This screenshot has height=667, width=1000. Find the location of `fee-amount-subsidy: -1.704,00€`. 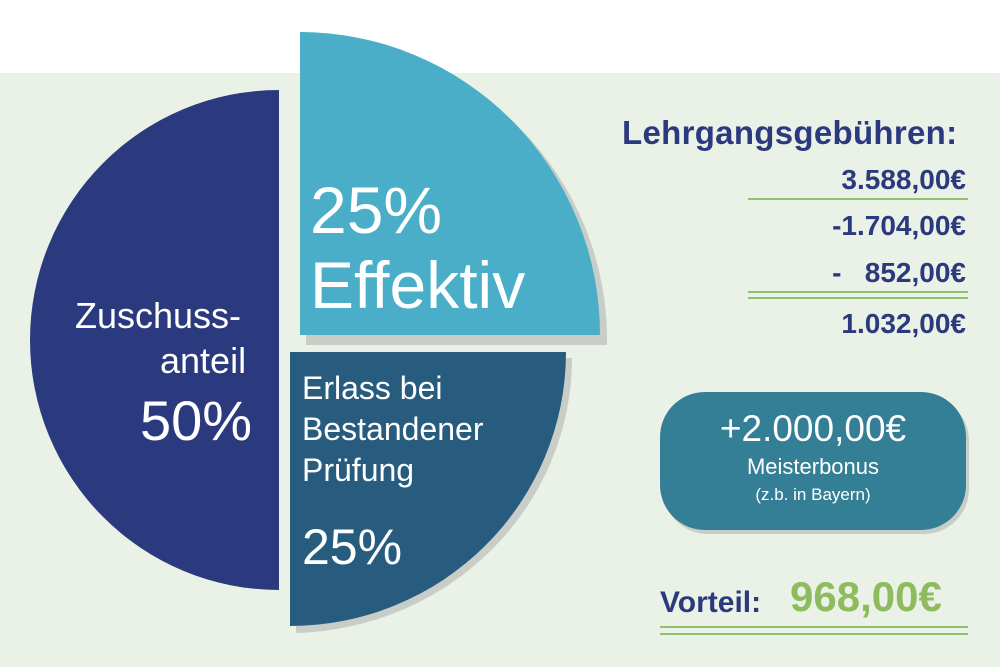

fee-amount-subsidy: -1.704,00€ is located at coordinates (899, 225).